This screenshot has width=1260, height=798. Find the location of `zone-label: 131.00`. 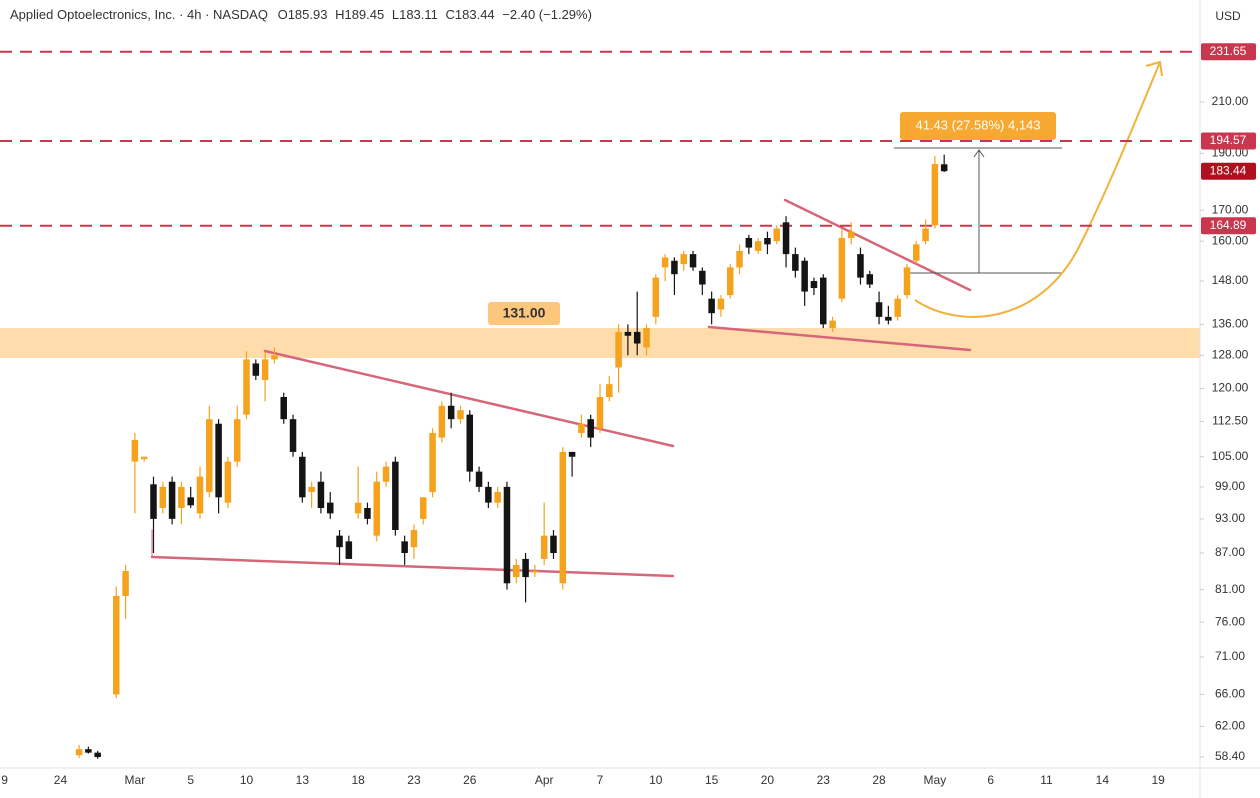

zone-label: 131.00 is located at coordinates (524, 313).